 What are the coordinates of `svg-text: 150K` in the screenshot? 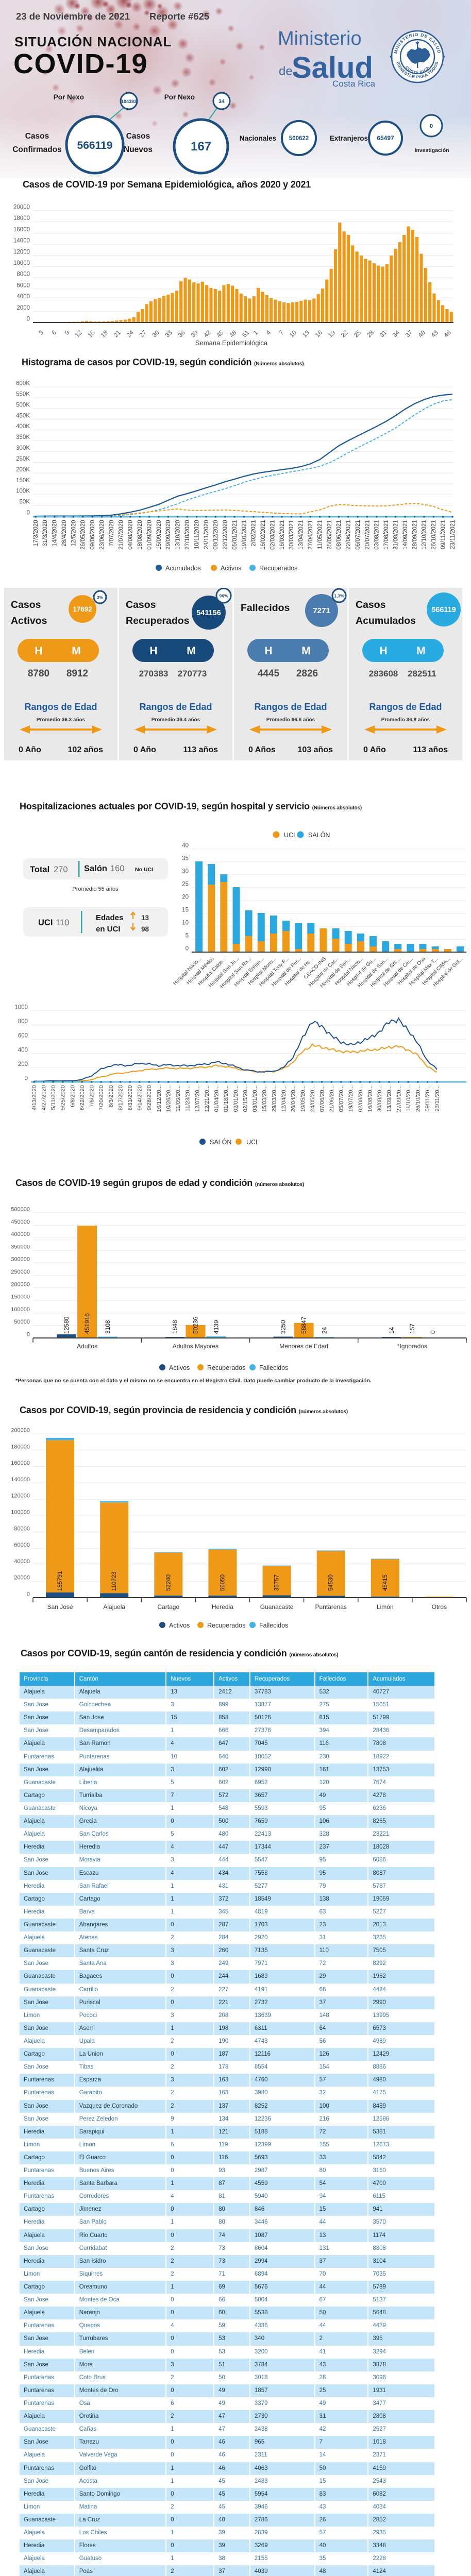 It's located at (23, 481).